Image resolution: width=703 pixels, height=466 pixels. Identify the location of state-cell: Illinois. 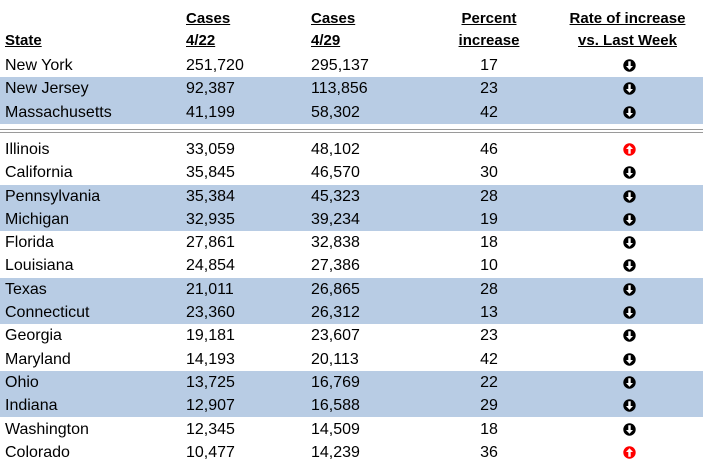
(27, 149).